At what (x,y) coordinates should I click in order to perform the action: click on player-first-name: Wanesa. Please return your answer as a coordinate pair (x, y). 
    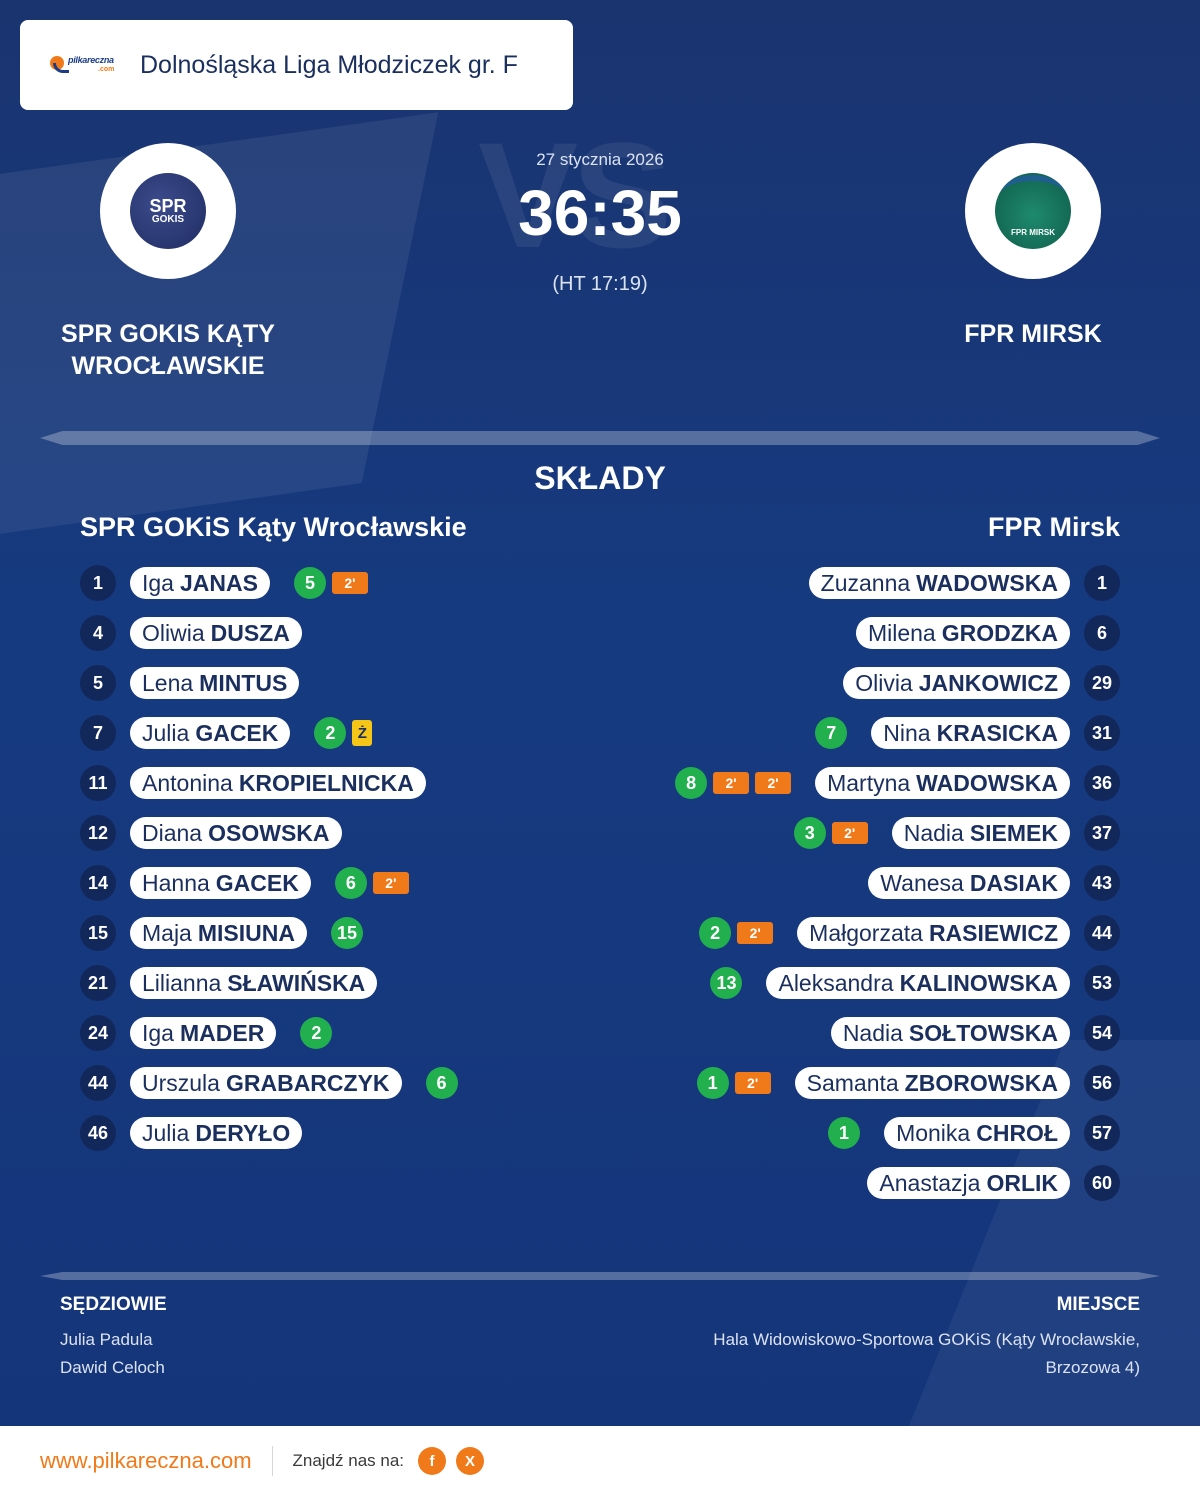
    Looking at the image, I should click on (922, 882).